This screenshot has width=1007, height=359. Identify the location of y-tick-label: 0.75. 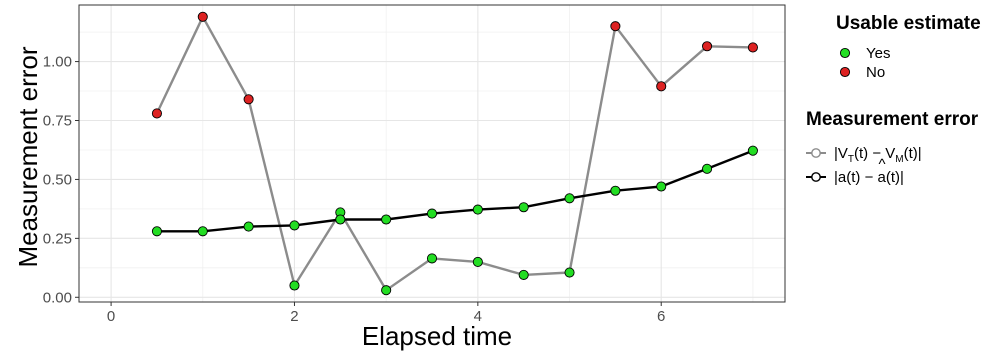
(57, 121).